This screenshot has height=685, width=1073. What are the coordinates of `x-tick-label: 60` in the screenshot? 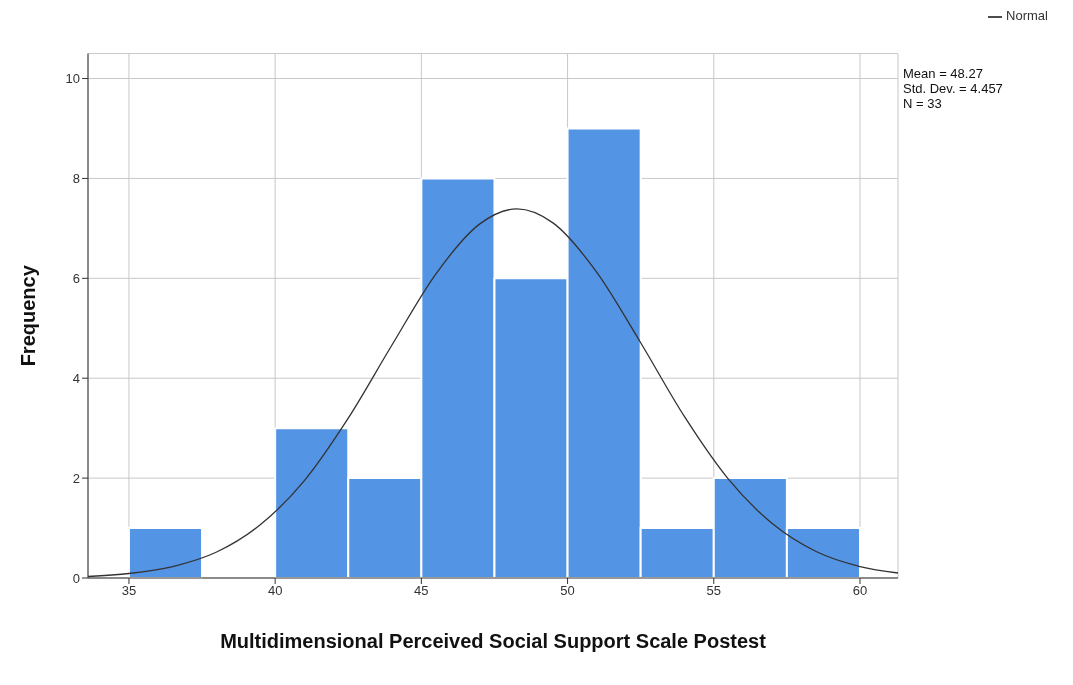 It's located at (860, 591).